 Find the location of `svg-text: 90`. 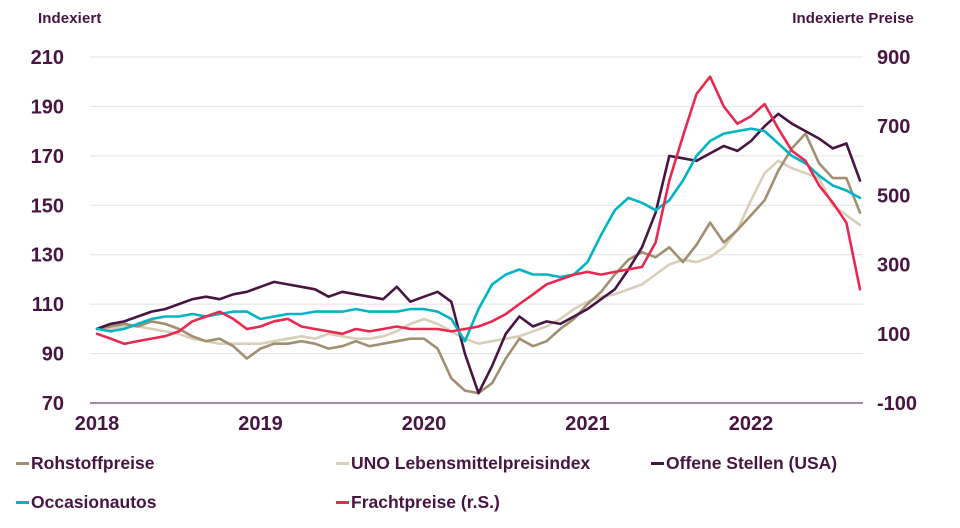

svg-text: 90 is located at coordinates (53, 355).